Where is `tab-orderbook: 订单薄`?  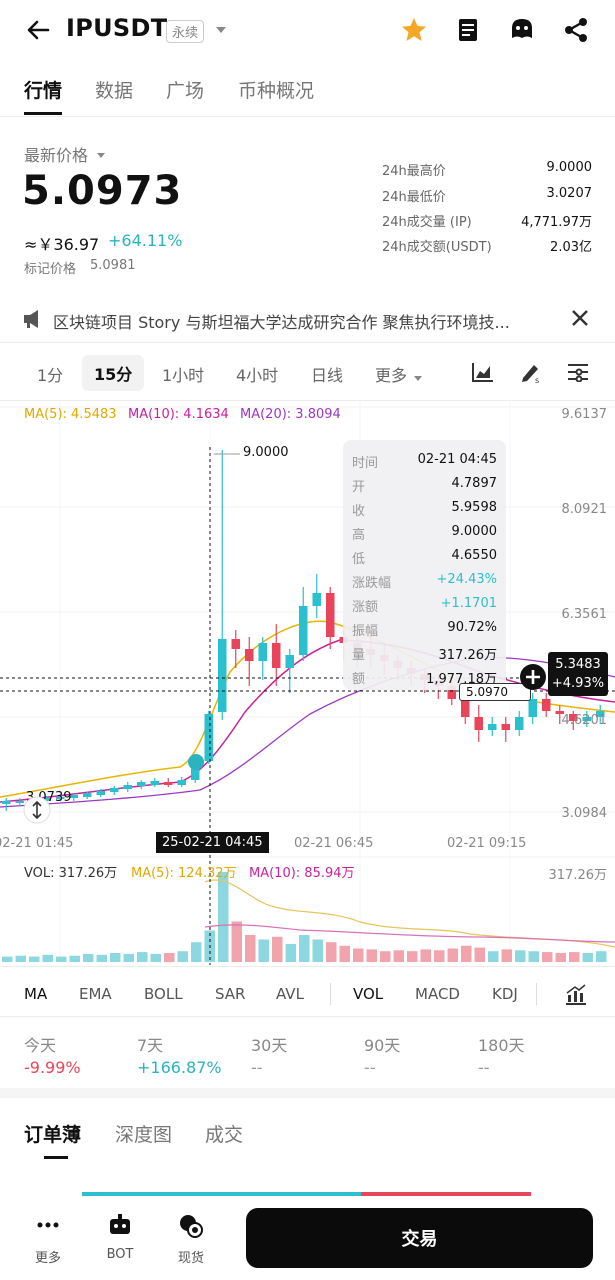 tab-orderbook: 订单薄 is located at coordinates (53, 1135).